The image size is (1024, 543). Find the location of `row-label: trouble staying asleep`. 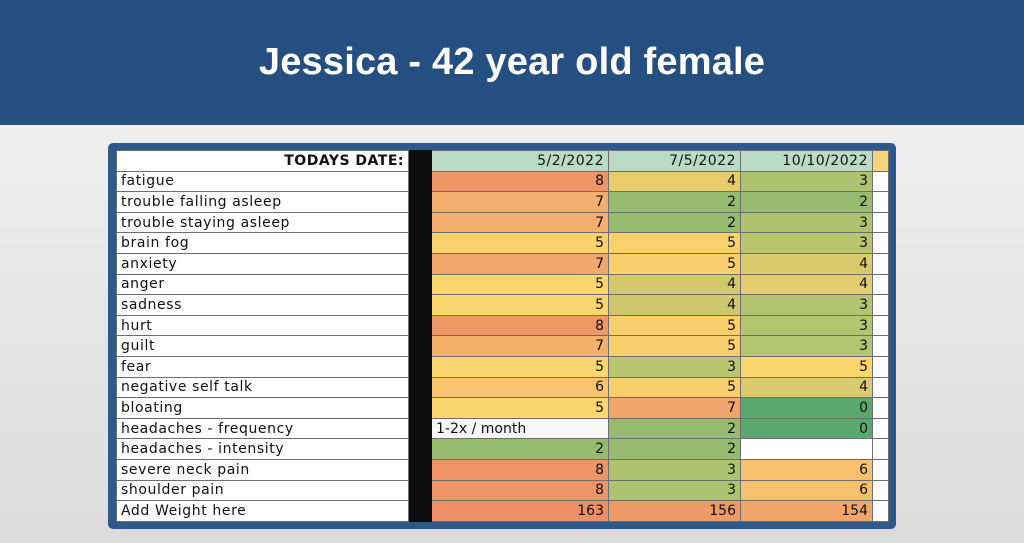

row-label: trouble staying asleep is located at coordinates (262, 222).